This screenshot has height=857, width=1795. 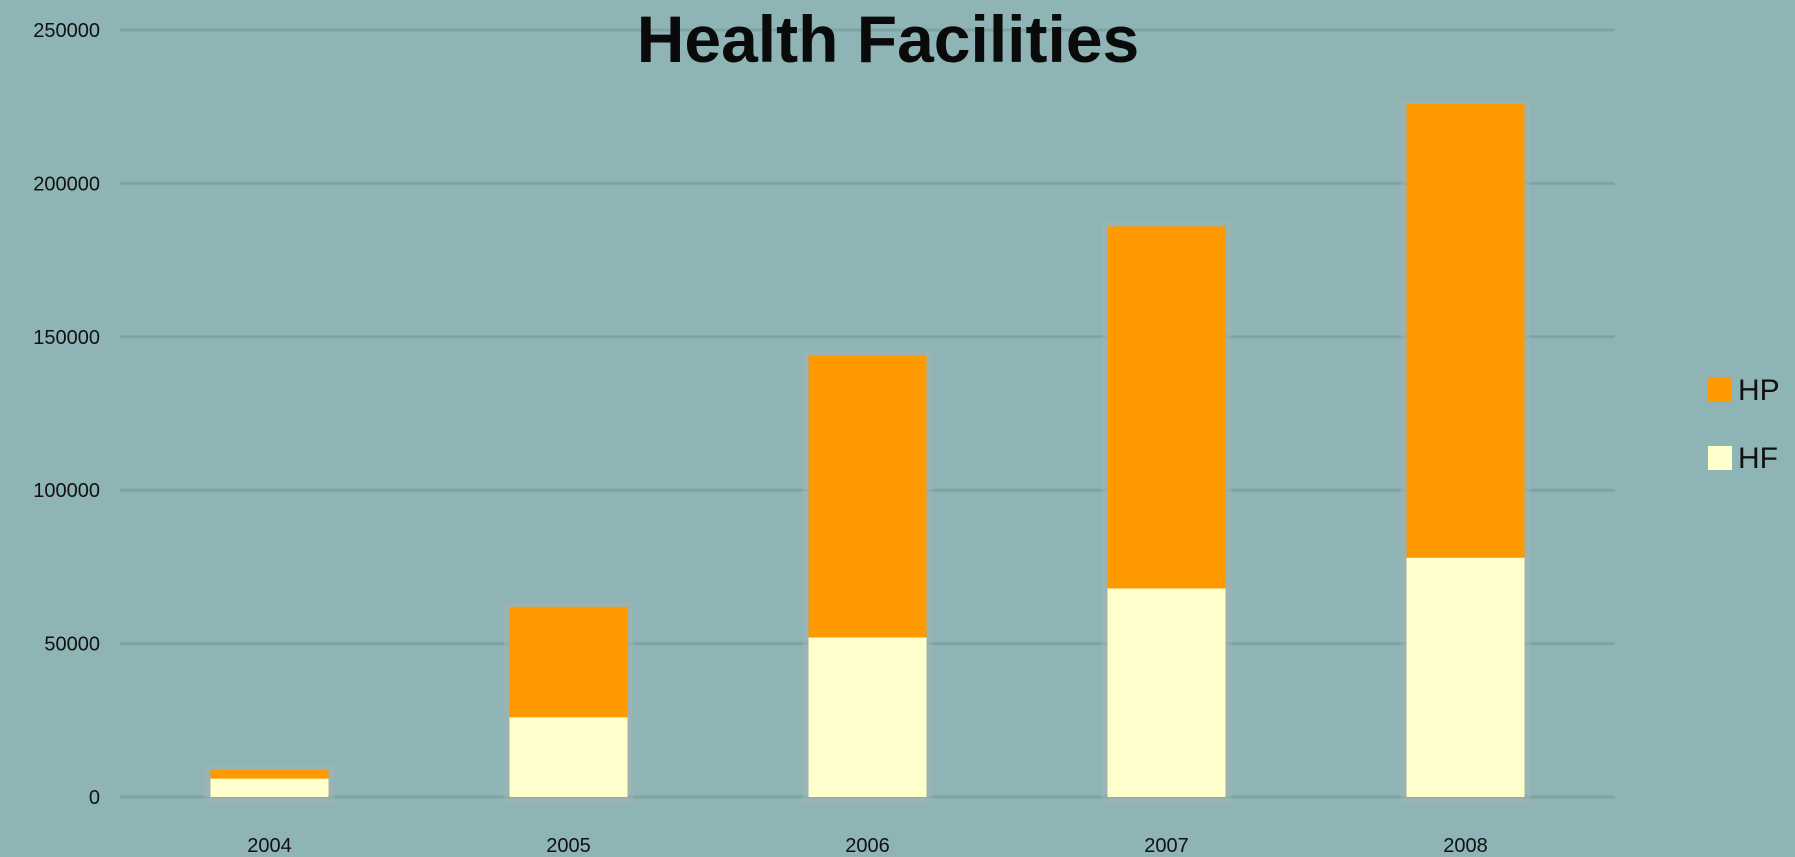 What do you see at coordinates (1744, 424) in the screenshot?
I see `legend: HP HF` at bounding box center [1744, 424].